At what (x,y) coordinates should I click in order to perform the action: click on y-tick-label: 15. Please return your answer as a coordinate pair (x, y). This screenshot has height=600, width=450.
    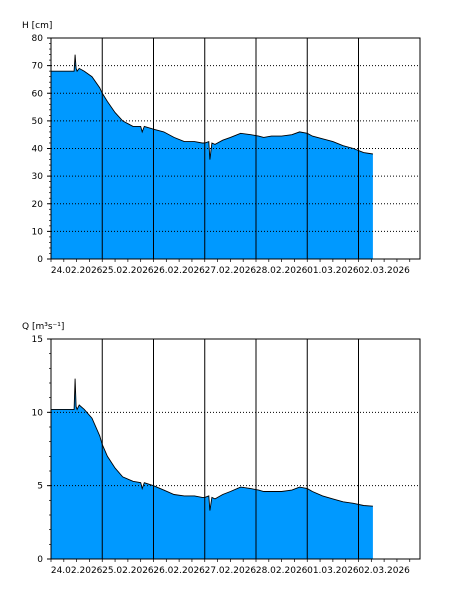
    Looking at the image, I should click on (37, 340).